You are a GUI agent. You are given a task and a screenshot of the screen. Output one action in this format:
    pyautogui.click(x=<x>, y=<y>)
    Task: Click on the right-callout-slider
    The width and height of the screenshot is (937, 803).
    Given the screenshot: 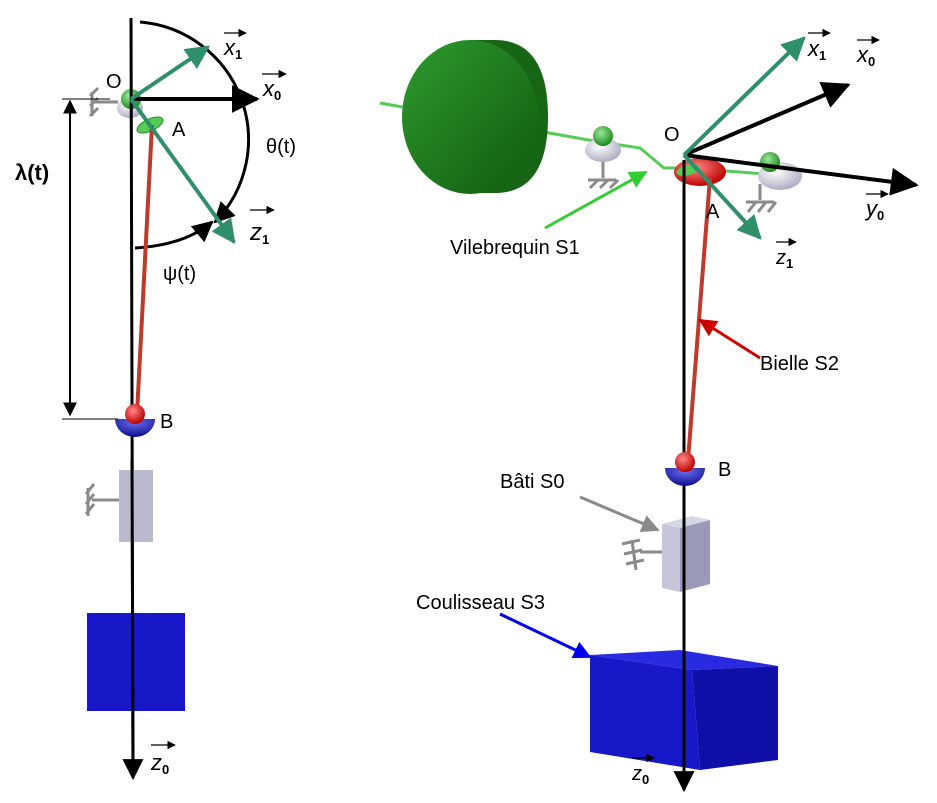 What is the action you would take?
    pyautogui.click(x=545, y=635)
    